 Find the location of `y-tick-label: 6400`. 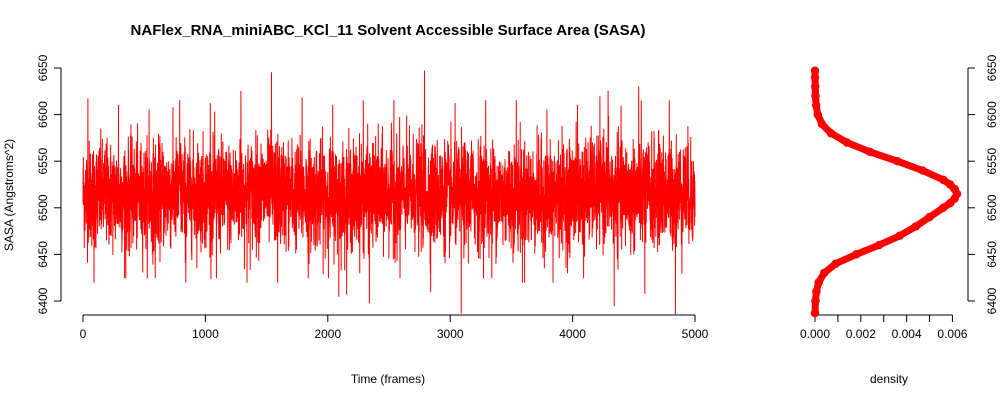

y-tick-label: 6400 is located at coordinates (43, 300).